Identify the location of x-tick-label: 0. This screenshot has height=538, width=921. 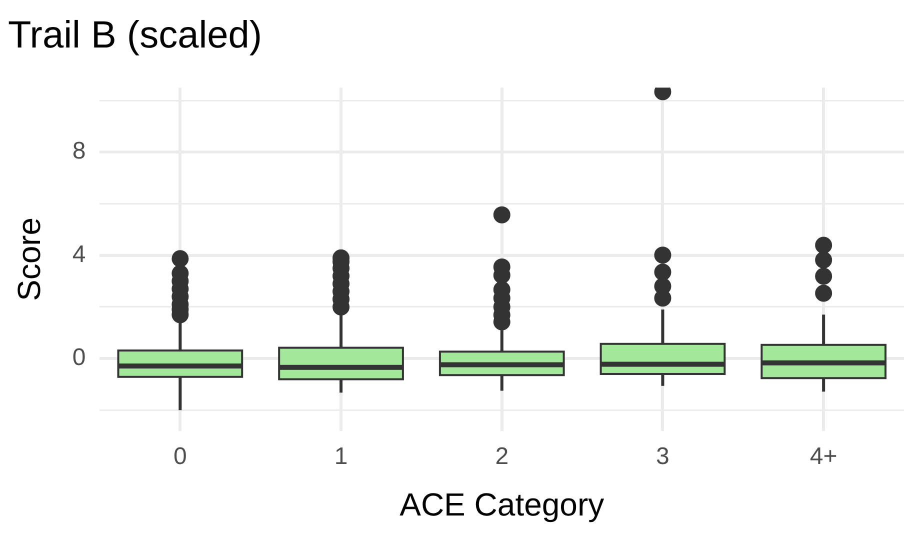
(180, 456).